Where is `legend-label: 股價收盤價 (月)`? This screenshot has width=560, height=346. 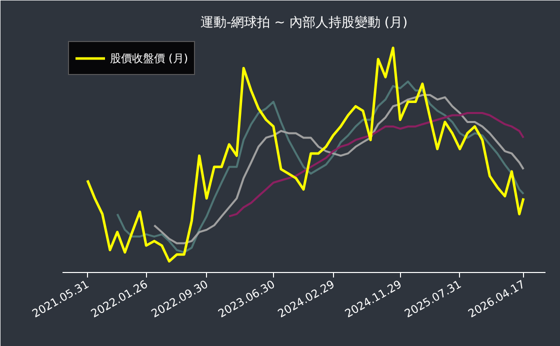 legend-label: 股價收盤價 (月) is located at coordinates (149, 58).